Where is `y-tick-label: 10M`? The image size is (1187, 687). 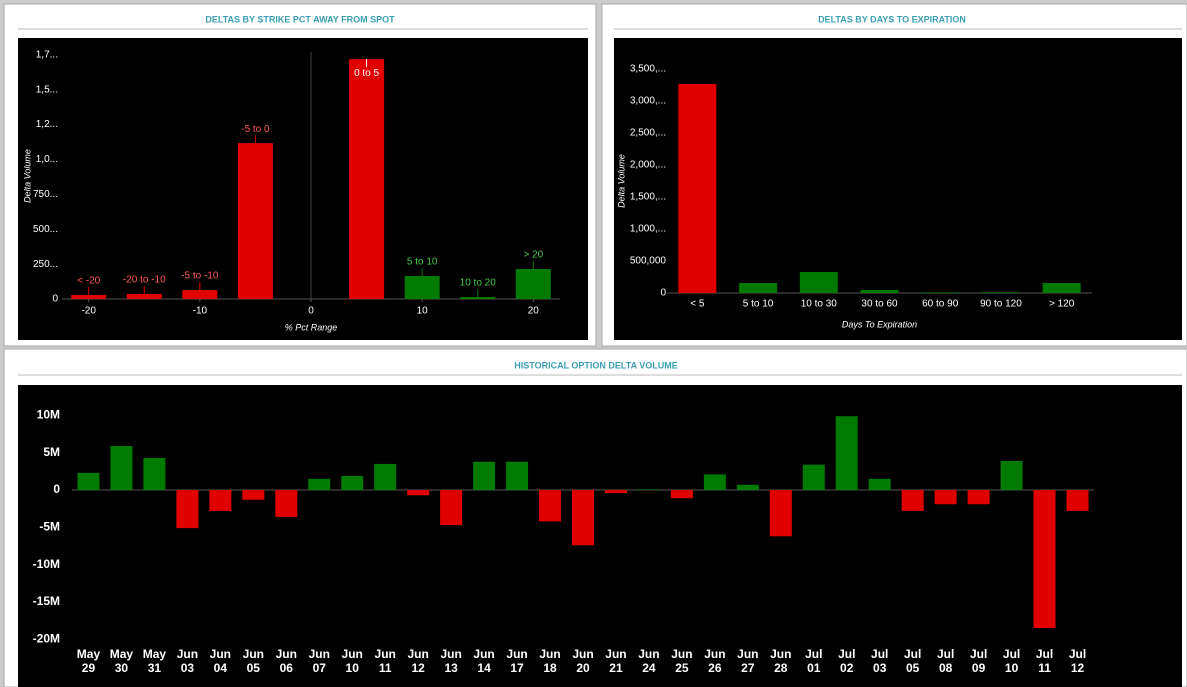
y-tick-label: 10M is located at coordinates (48, 415).